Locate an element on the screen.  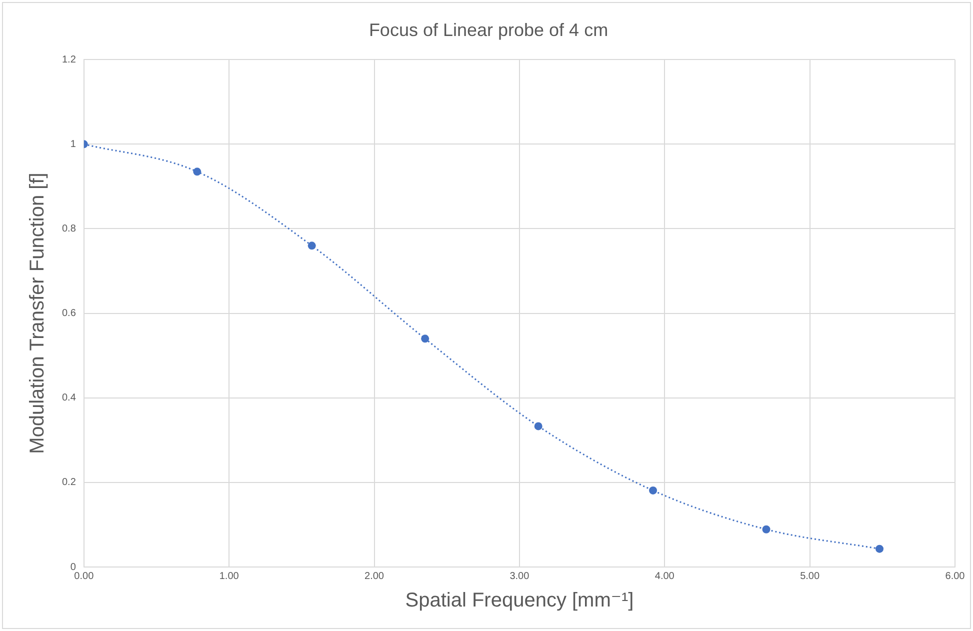
y-tick-label: 0.4 is located at coordinates (69, 398).